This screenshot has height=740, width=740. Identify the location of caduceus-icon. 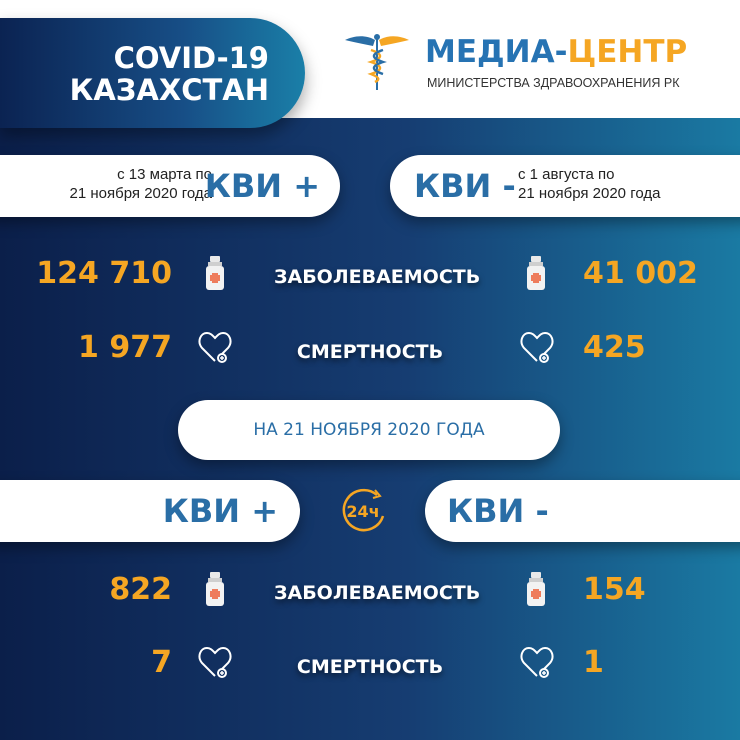
(377, 62).